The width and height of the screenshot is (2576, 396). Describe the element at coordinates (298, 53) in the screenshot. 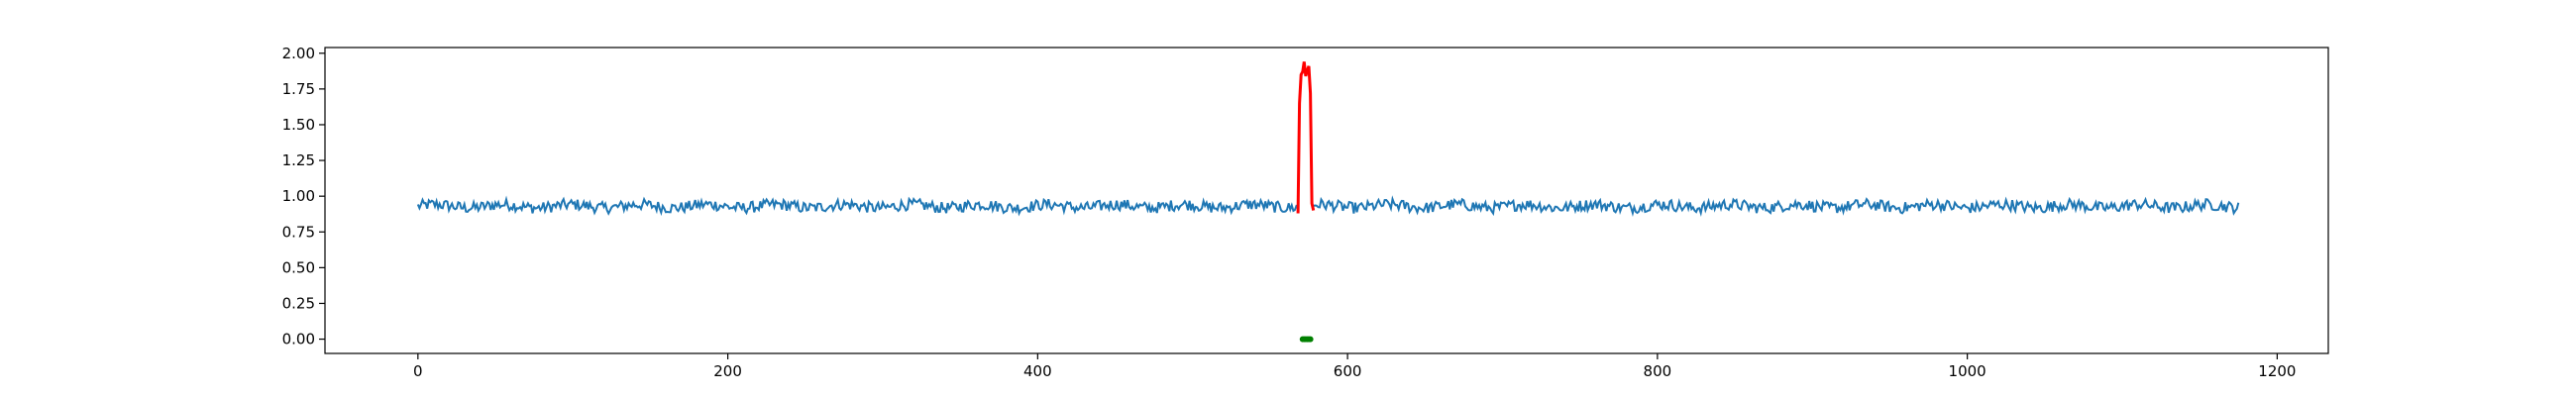

I see `y-tick-label: 2.00` at that location.